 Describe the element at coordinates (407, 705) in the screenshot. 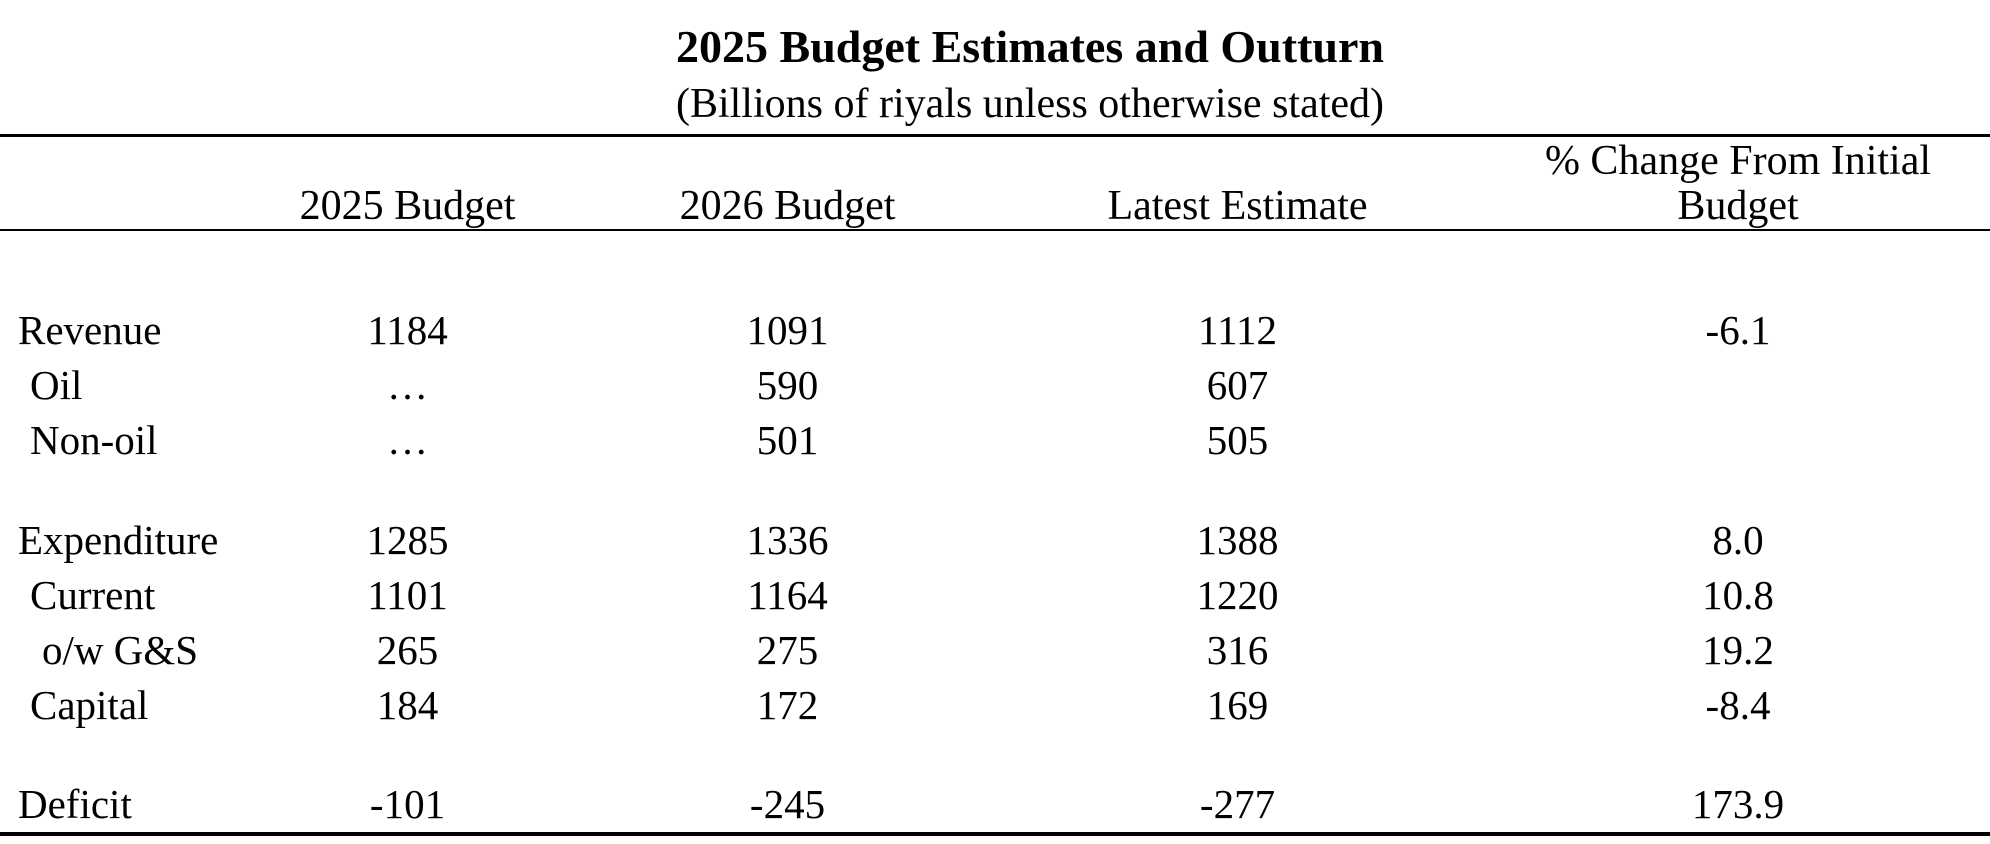

I see `table-cell: 184` at that location.